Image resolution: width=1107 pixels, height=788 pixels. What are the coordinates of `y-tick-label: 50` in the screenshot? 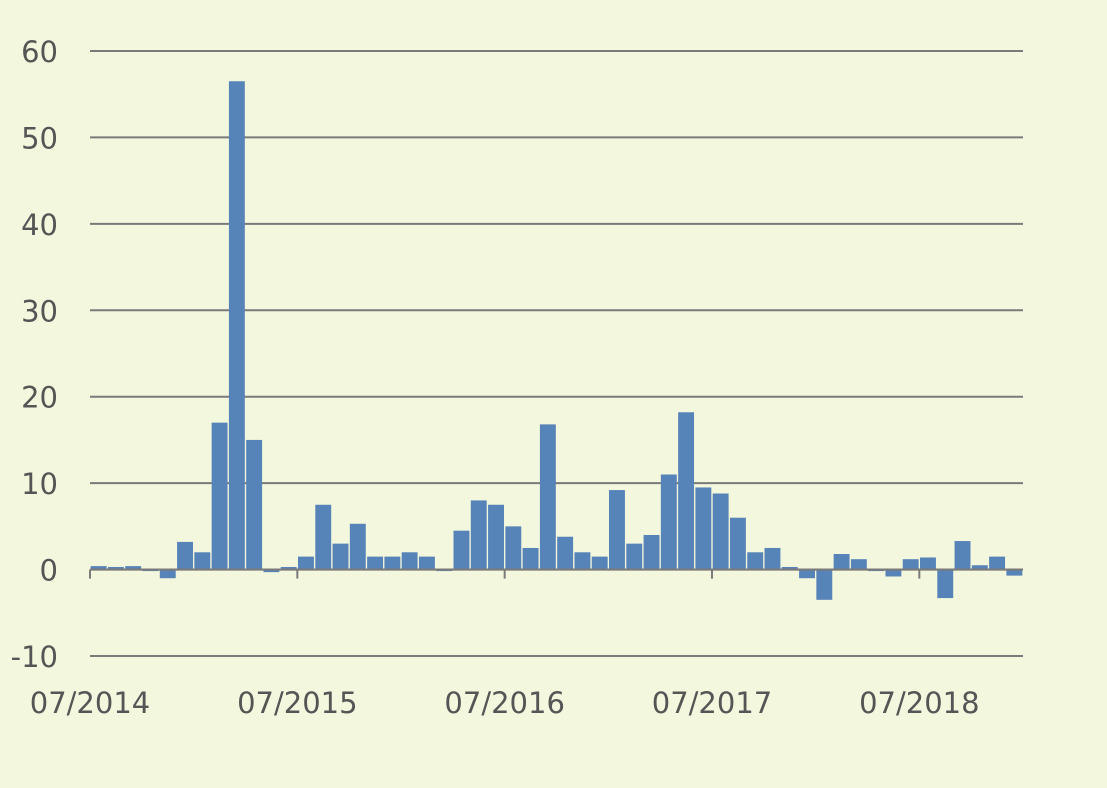 It's located at (39, 138).